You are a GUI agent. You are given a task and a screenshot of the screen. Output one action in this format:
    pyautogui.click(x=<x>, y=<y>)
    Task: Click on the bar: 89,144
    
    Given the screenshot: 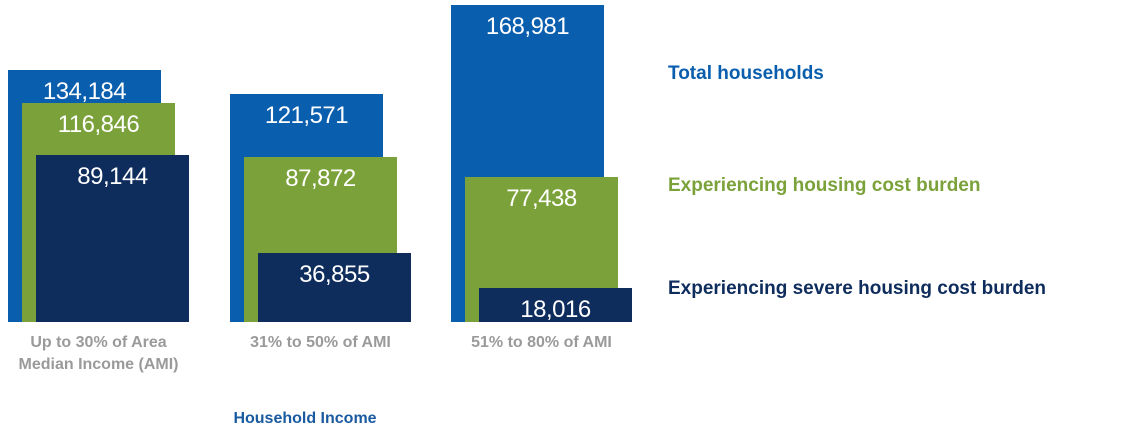 What is the action you would take?
    pyautogui.click(x=112, y=238)
    